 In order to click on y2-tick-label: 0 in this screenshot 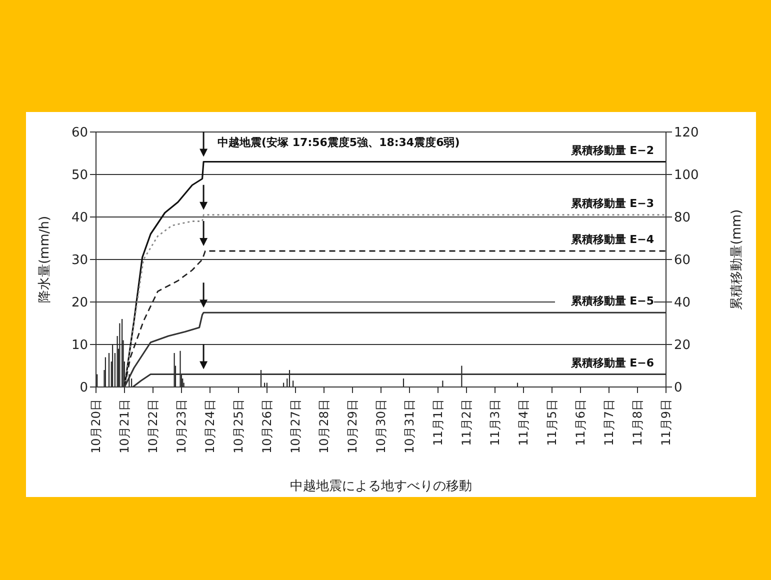, I will do `click(678, 388)`.